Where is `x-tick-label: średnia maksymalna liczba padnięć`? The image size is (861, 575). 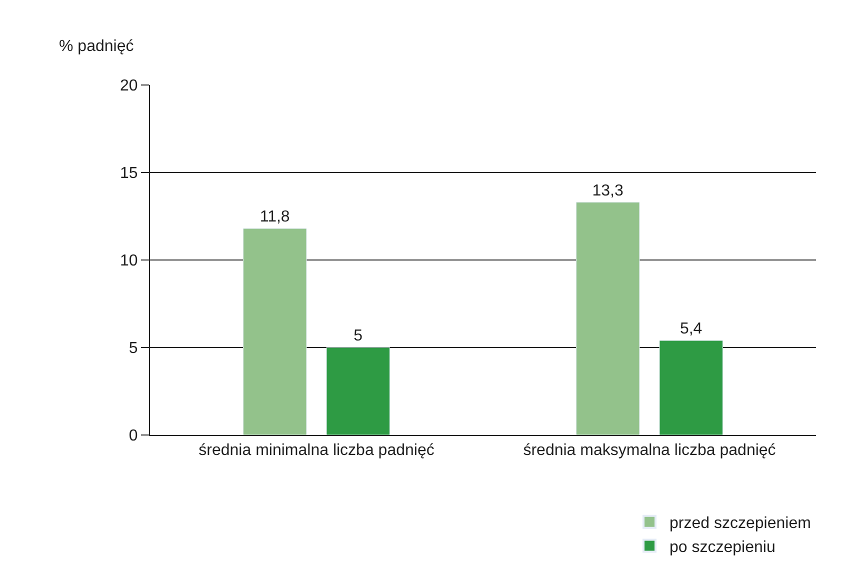 x-tick-label: średnia maksymalna liczba padnięć is located at coordinates (649, 451).